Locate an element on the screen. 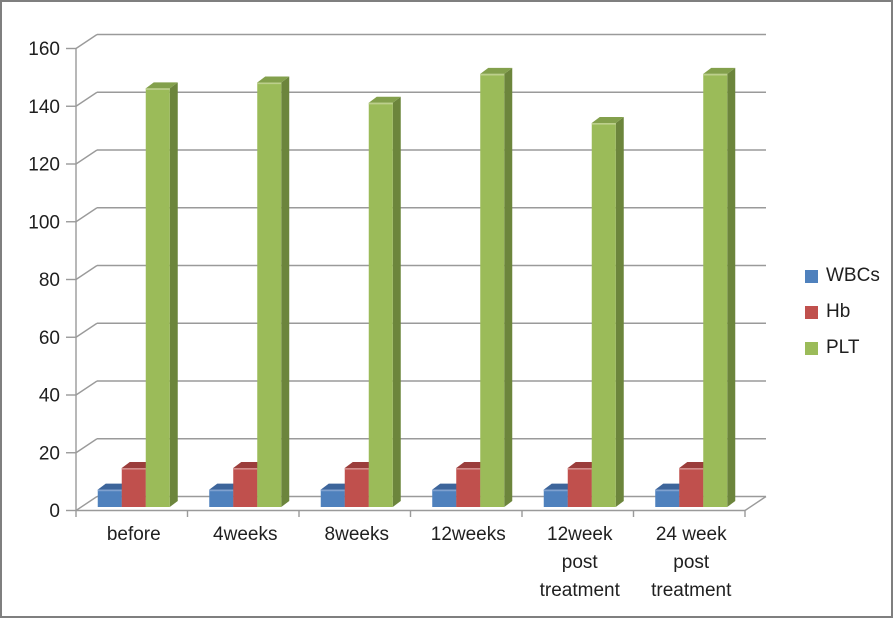 This screenshot has height=618, width=893. legend-item-hb: Hb is located at coordinates (842, 312).